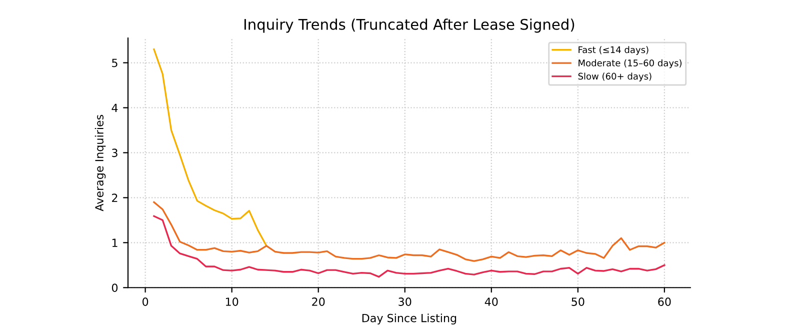 The image size is (800, 325). I want to click on y-tick-label: 0, so click(115, 288).